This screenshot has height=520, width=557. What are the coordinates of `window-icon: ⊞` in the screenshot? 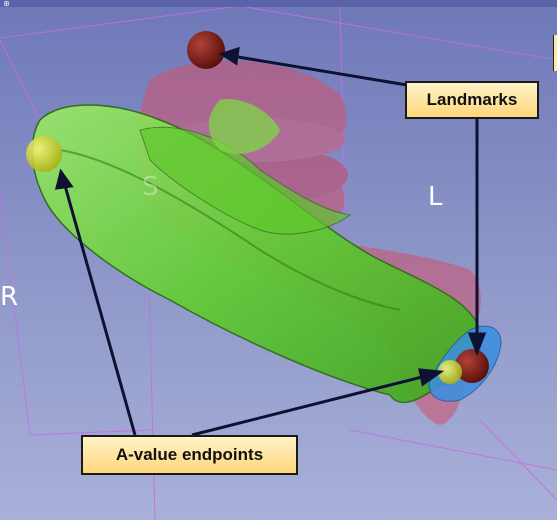 It's located at (6, 4).